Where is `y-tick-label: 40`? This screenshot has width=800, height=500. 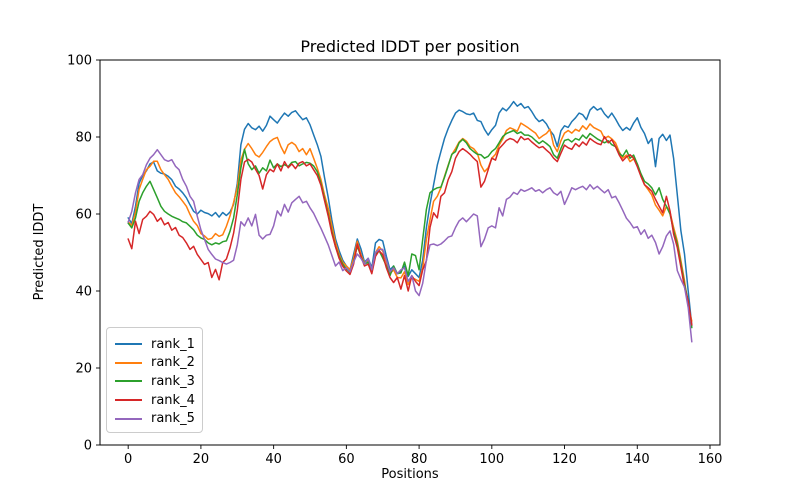 y-tick-label: 40 is located at coordinates (83, 292).